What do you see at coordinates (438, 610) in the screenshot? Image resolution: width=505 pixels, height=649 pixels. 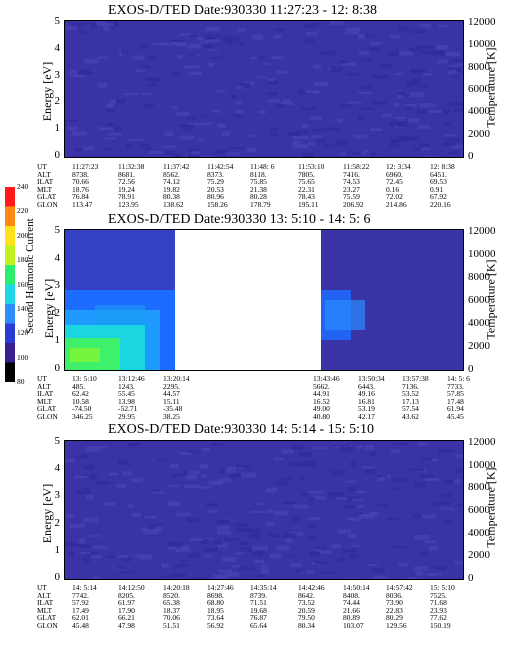 I see `panel-3-cell: 23.93` at bounding box center [438, 610].